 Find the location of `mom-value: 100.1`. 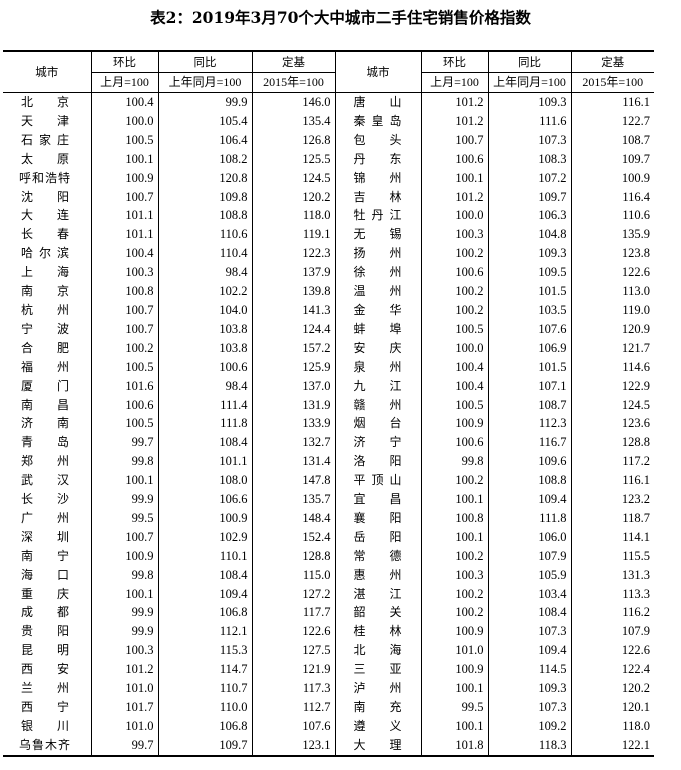

mom-value: 100.1 is located at coordinates (124, 159).